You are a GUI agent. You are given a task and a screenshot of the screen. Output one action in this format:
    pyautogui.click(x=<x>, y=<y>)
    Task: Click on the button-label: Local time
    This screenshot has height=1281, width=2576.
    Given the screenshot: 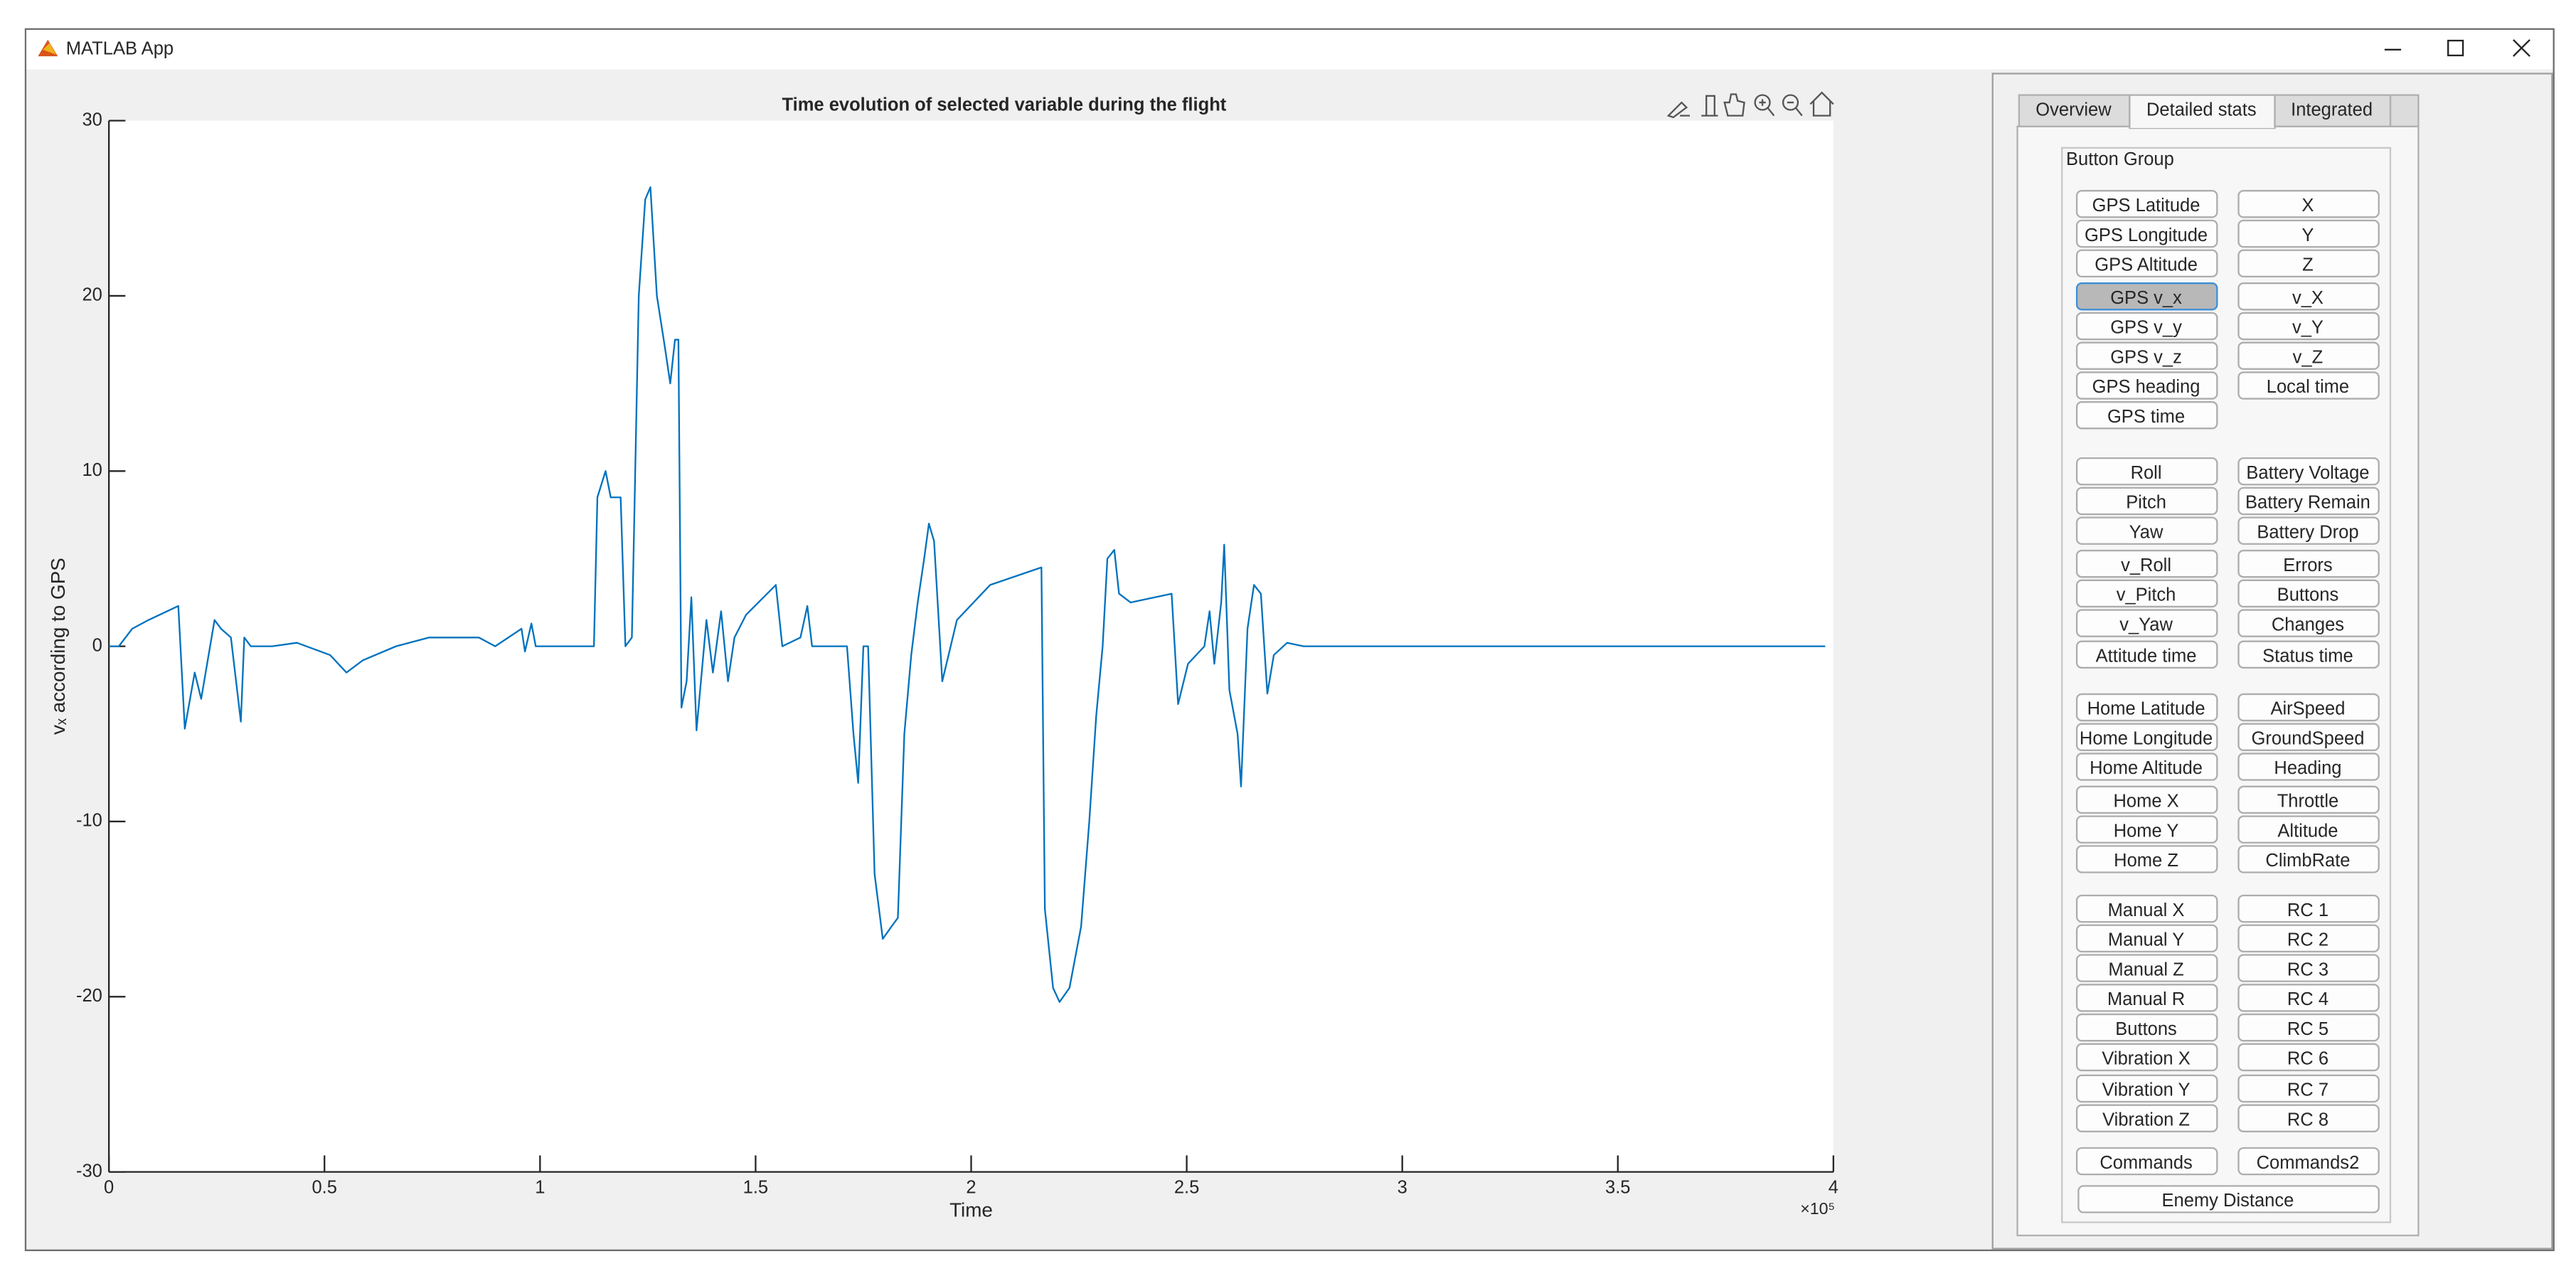 What is the action you would take?
    pyautogui.click(x=2308, y=387)
    